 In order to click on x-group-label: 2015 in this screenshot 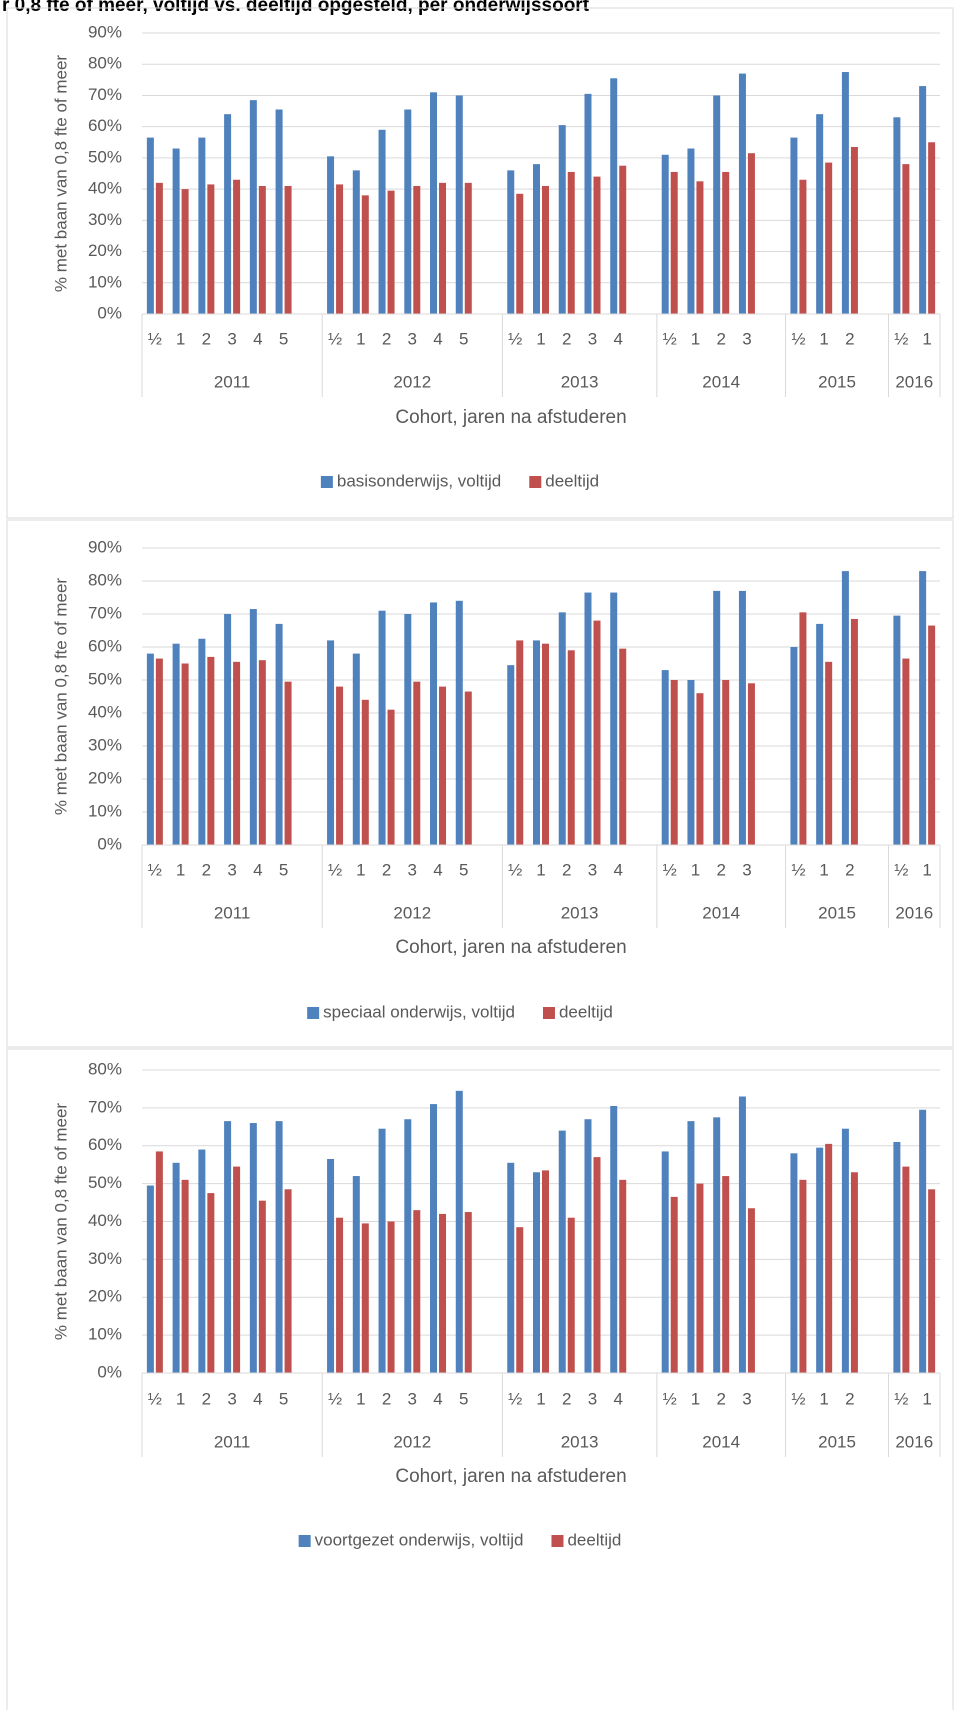, I will do `click(837, 1441)`.